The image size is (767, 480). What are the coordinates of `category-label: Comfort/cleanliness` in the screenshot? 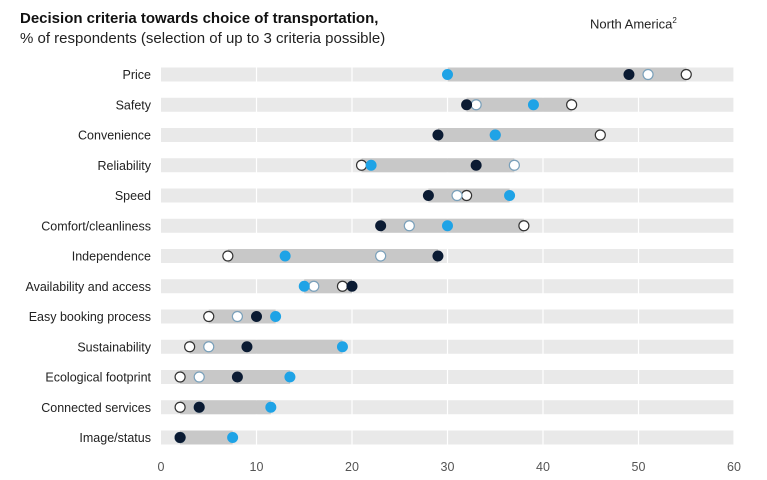 It's located at (96, 226).